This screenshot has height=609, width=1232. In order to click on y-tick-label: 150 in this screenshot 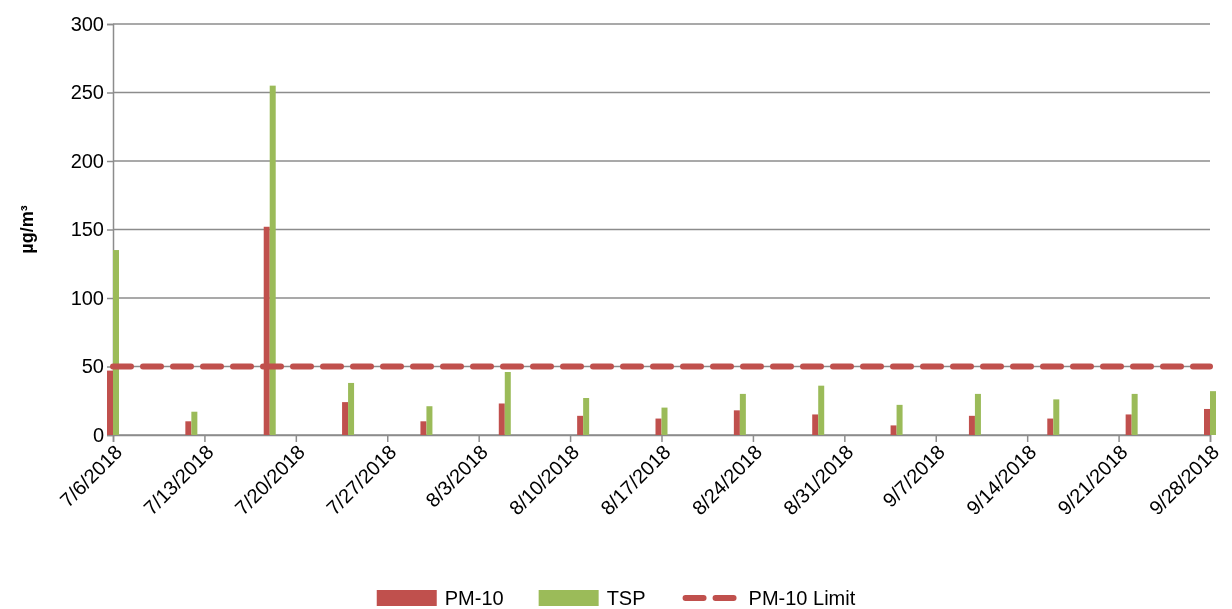, I will do `click(87, 229)`.